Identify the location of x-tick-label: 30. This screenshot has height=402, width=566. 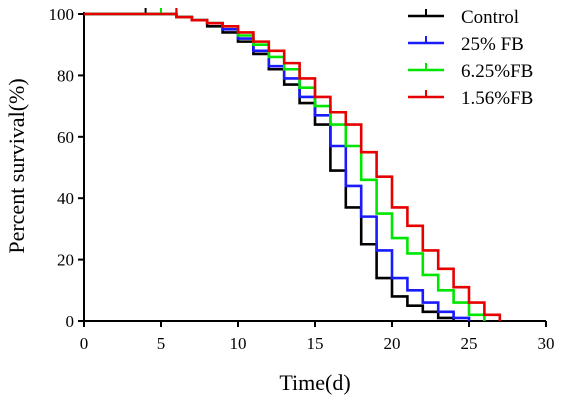
(546, 343).